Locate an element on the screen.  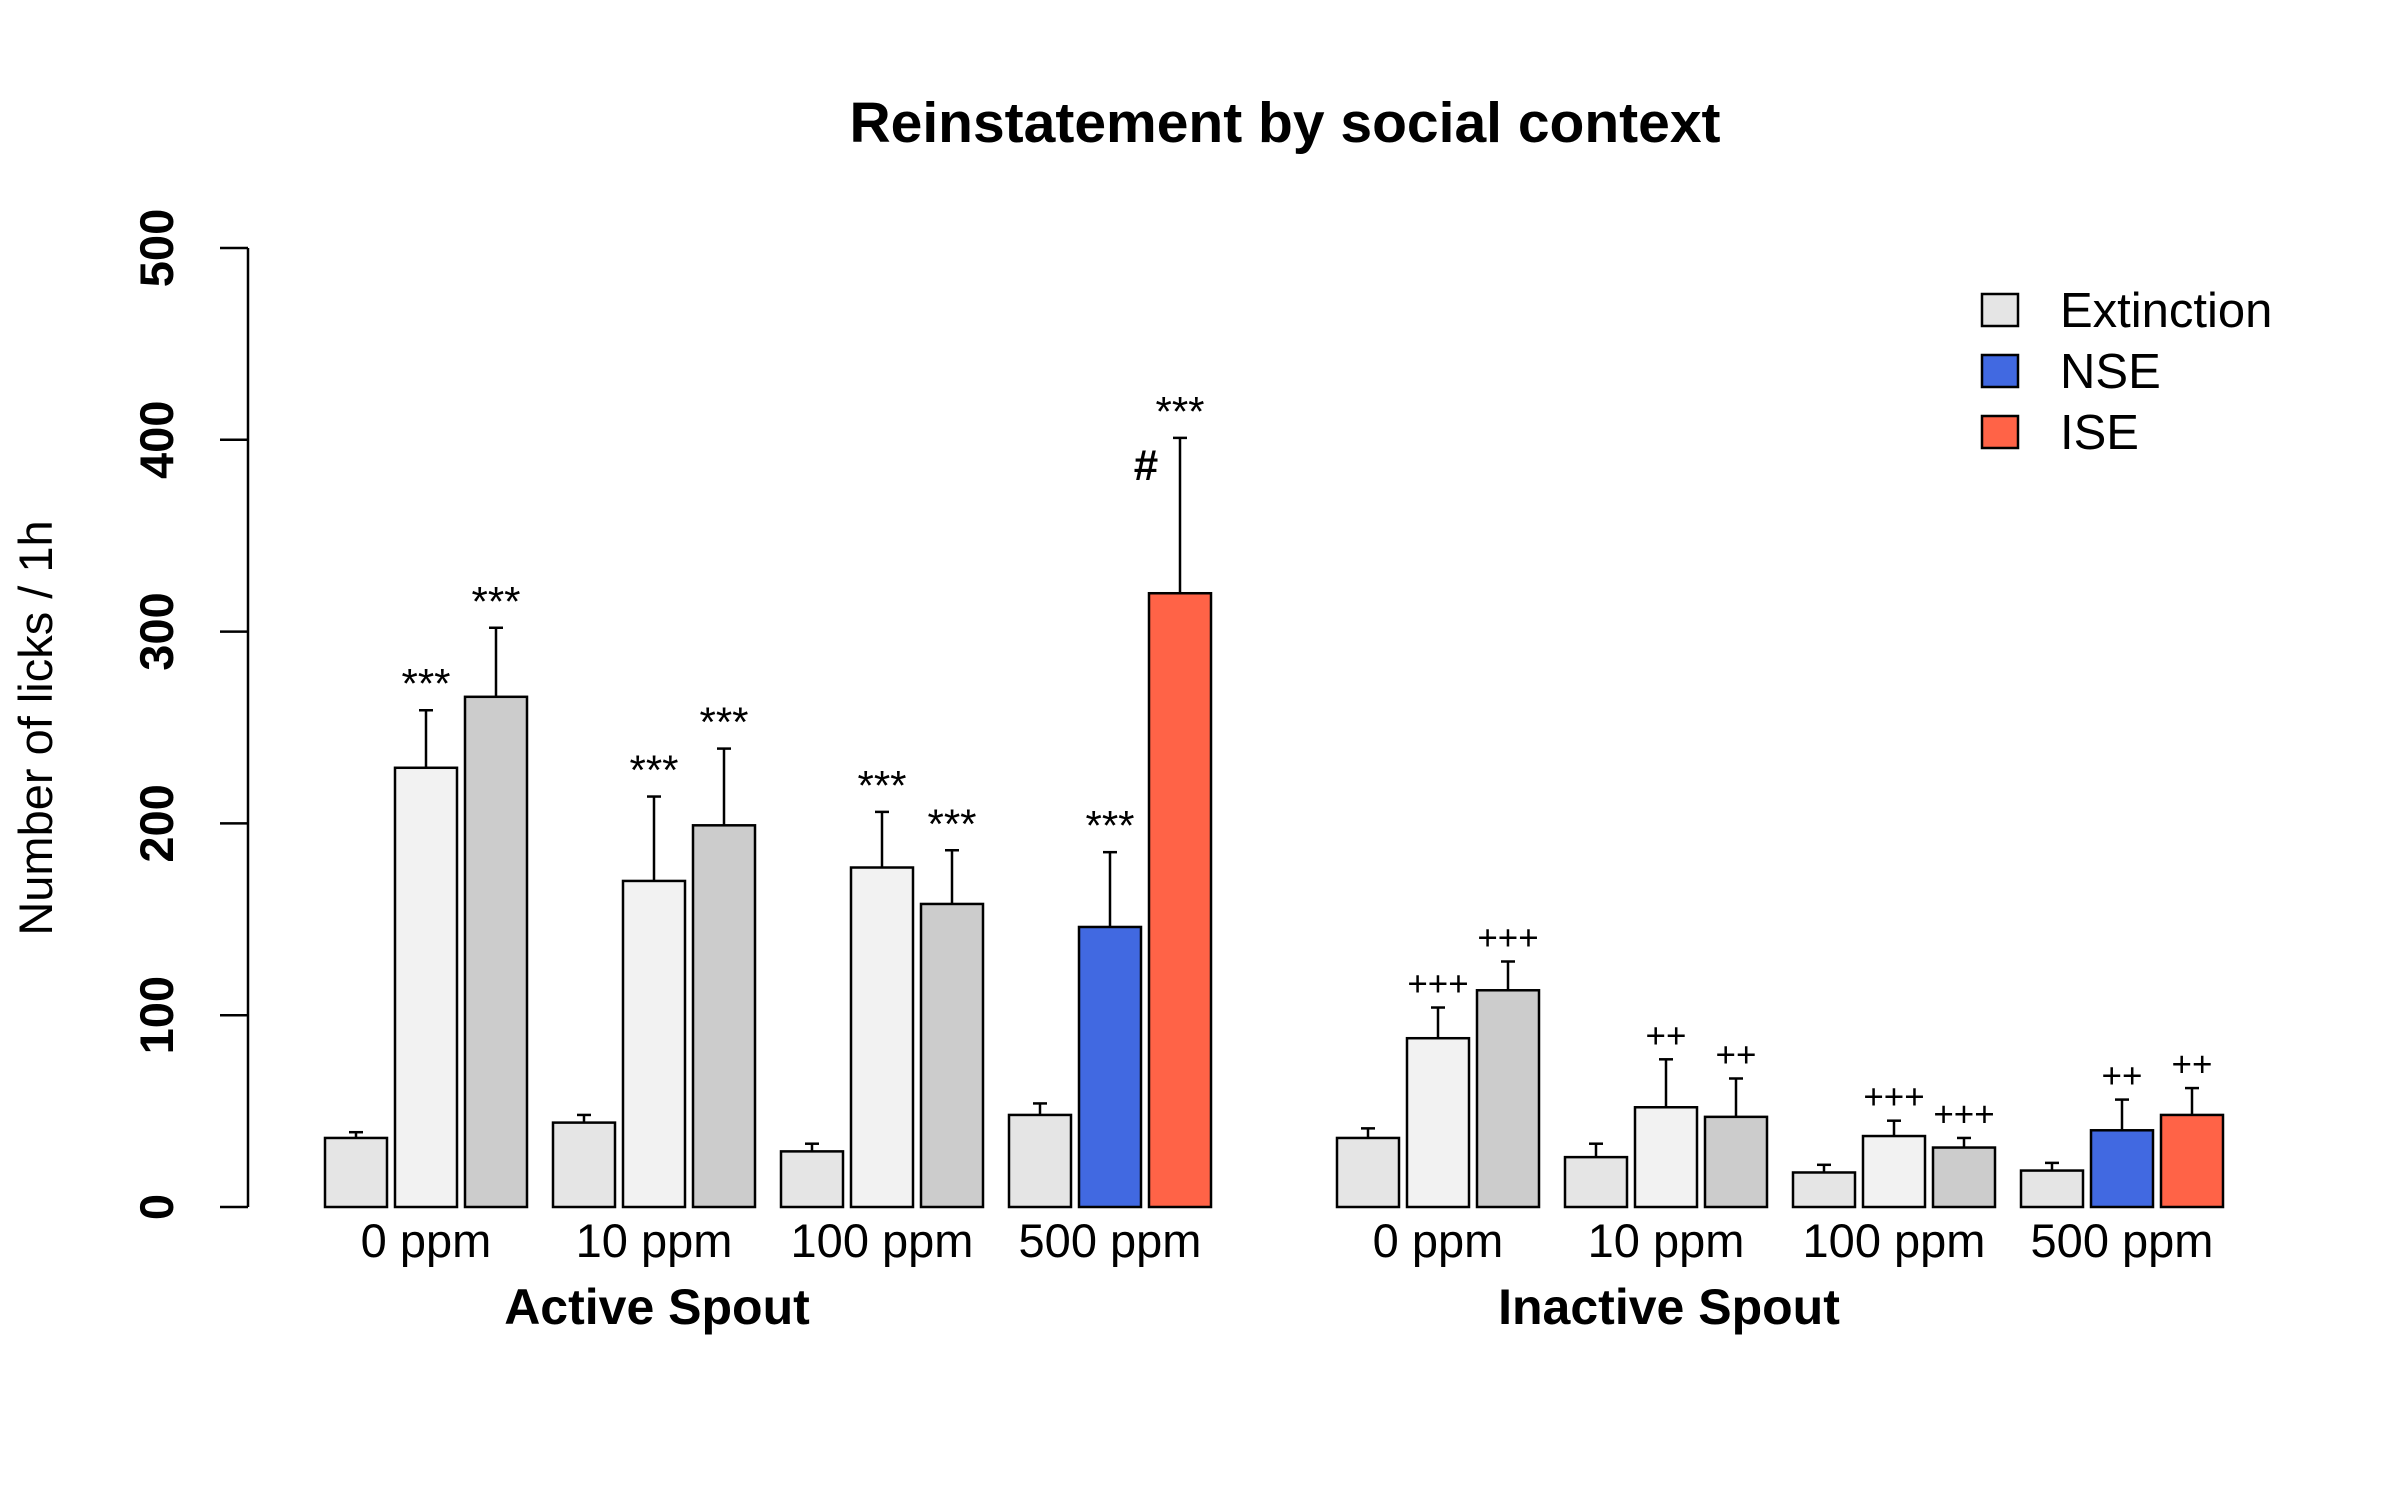
y-tick-label: 200 is located at coordinates (156, 823).